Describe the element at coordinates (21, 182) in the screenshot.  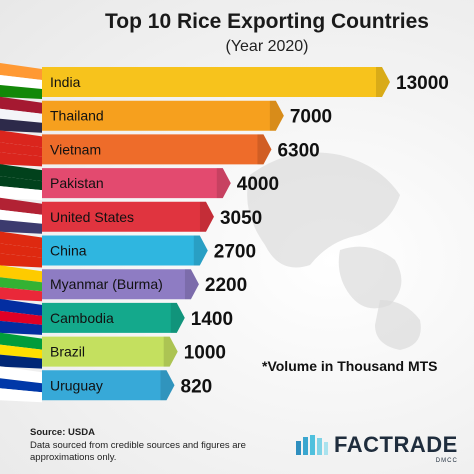
I see `pakistan-flag-icon` at that location.